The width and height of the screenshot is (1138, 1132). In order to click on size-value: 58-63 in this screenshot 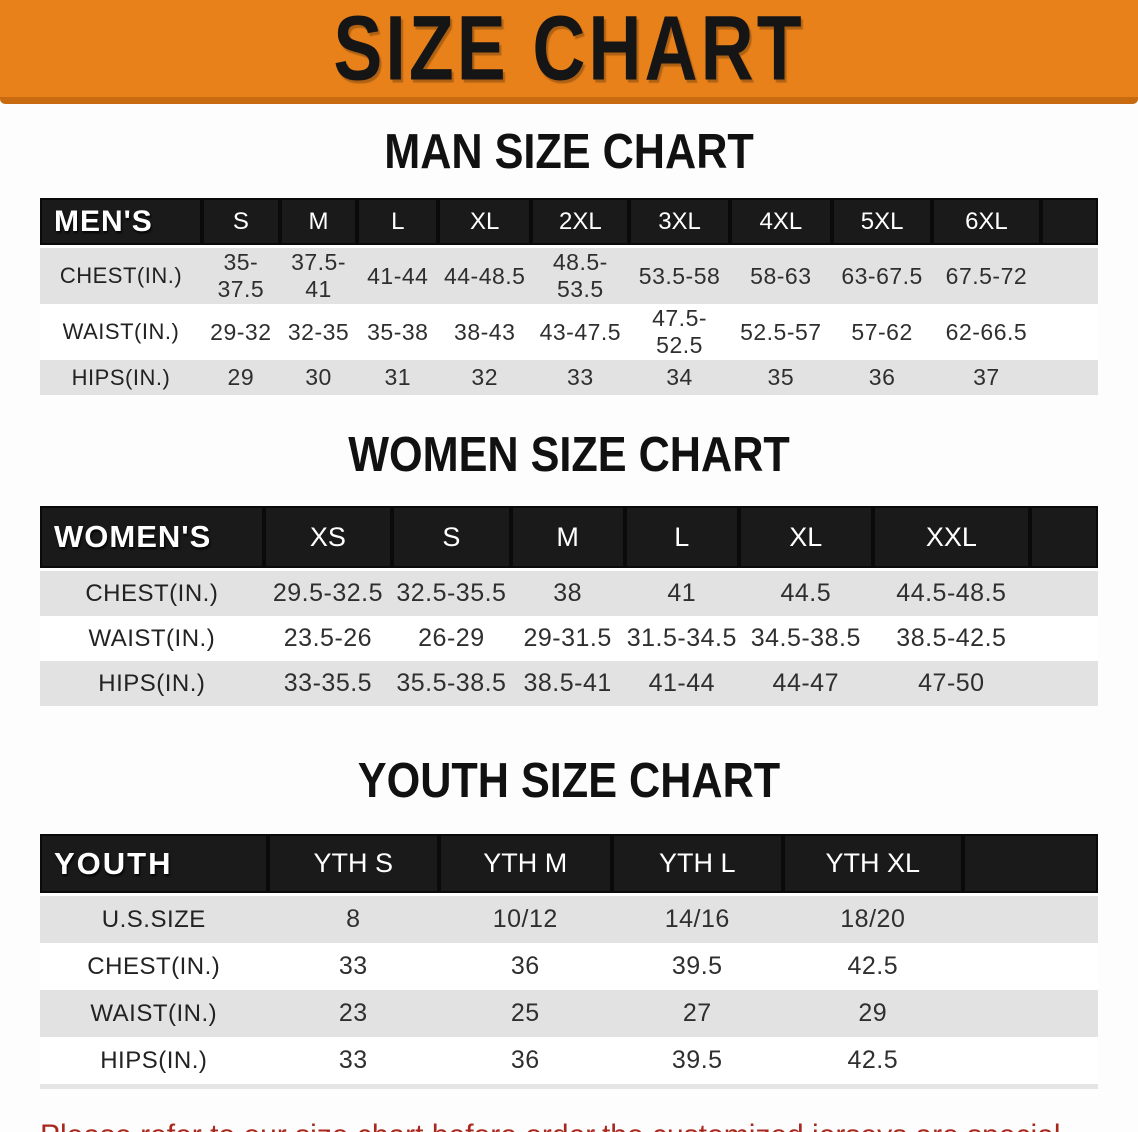, I will do `click(780, 275)`.